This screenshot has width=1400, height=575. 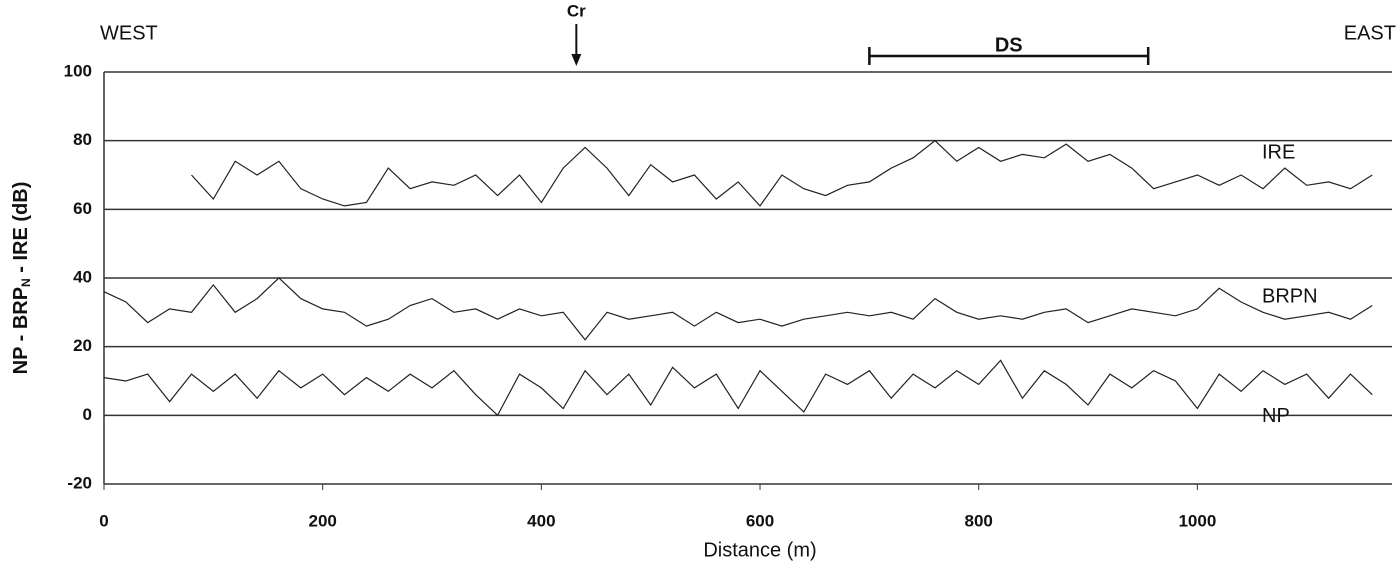 What do you see at coordinates (79, 482) in the screenshot?
I see `y-tick-label: -20` at bounding box center [79, 482].